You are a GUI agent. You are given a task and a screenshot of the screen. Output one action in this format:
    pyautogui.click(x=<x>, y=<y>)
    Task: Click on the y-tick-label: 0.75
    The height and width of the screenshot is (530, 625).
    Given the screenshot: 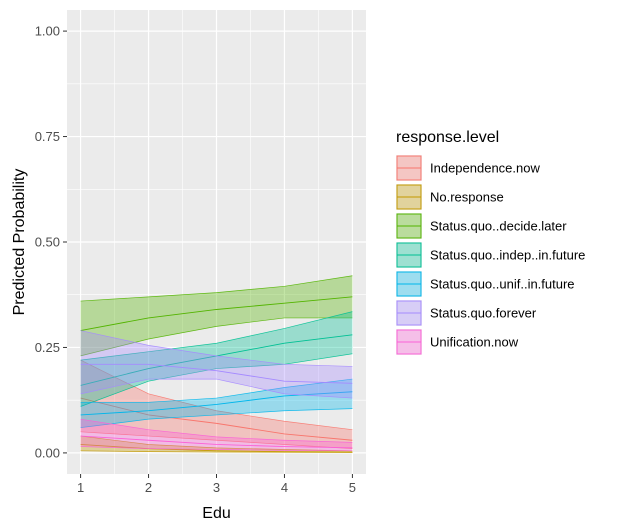 What is the action you would take?
    pyautogui.click(x=47, y=136)
    